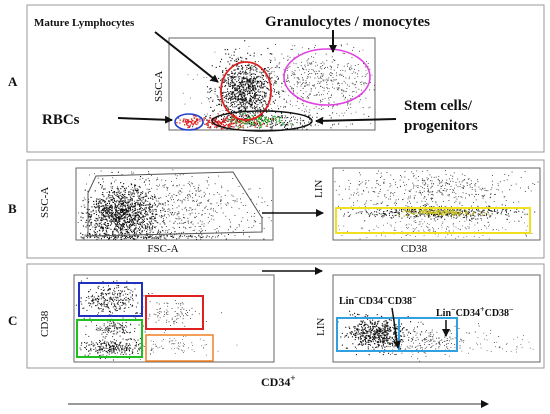 This screenshot has width=550, height=414. What do you see at coordinates (162, 249) in the screenshot?
I see `panel-b-left-x-axis-label: FSC-A` at bounding box center [162, 249].